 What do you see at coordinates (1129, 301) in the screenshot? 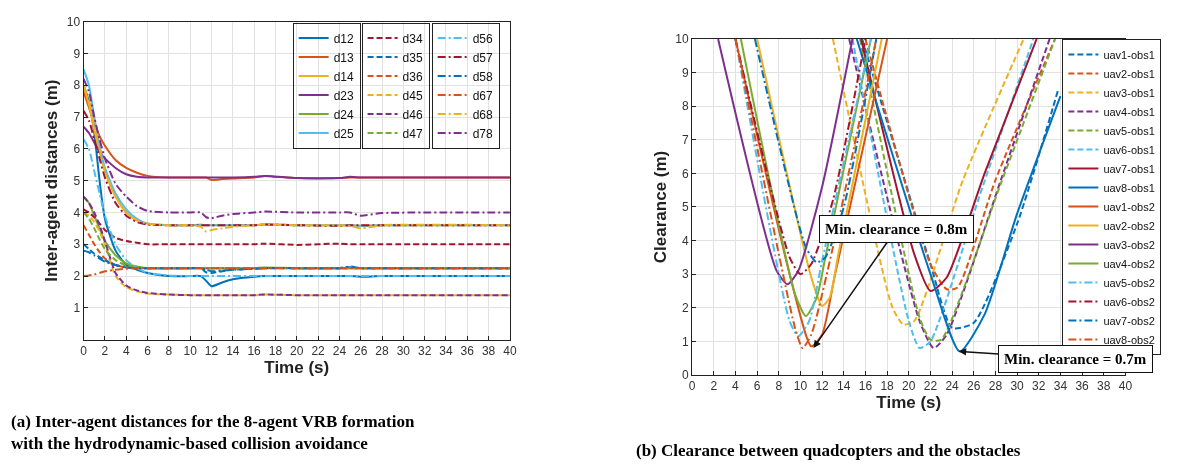
I see `legend-label: uav6-obs2` at bounding box center [1129, 301].